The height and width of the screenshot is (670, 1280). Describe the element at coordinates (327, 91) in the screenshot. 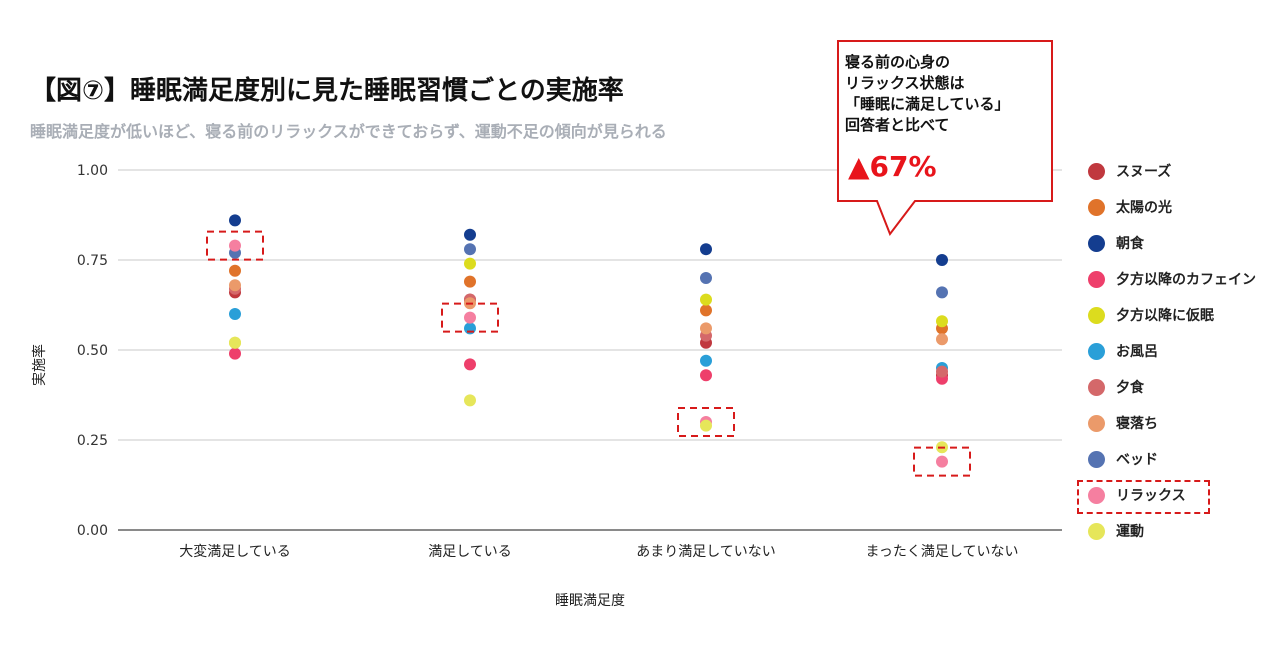

I see `chart-title: 【図⑦】睡眠満足度別に見た睡眠習慣ごとの実施率` at that location.